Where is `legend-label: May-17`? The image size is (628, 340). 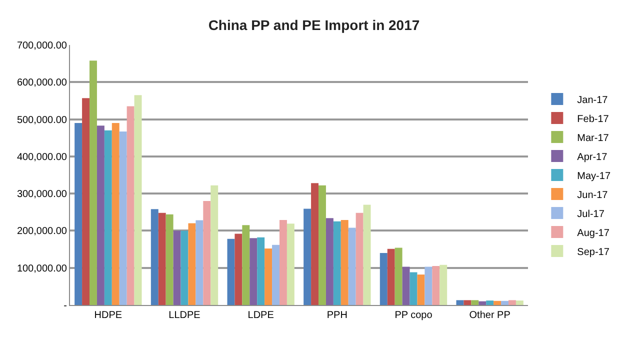
legend-label: May-17 is located at coordinates (594, 176).